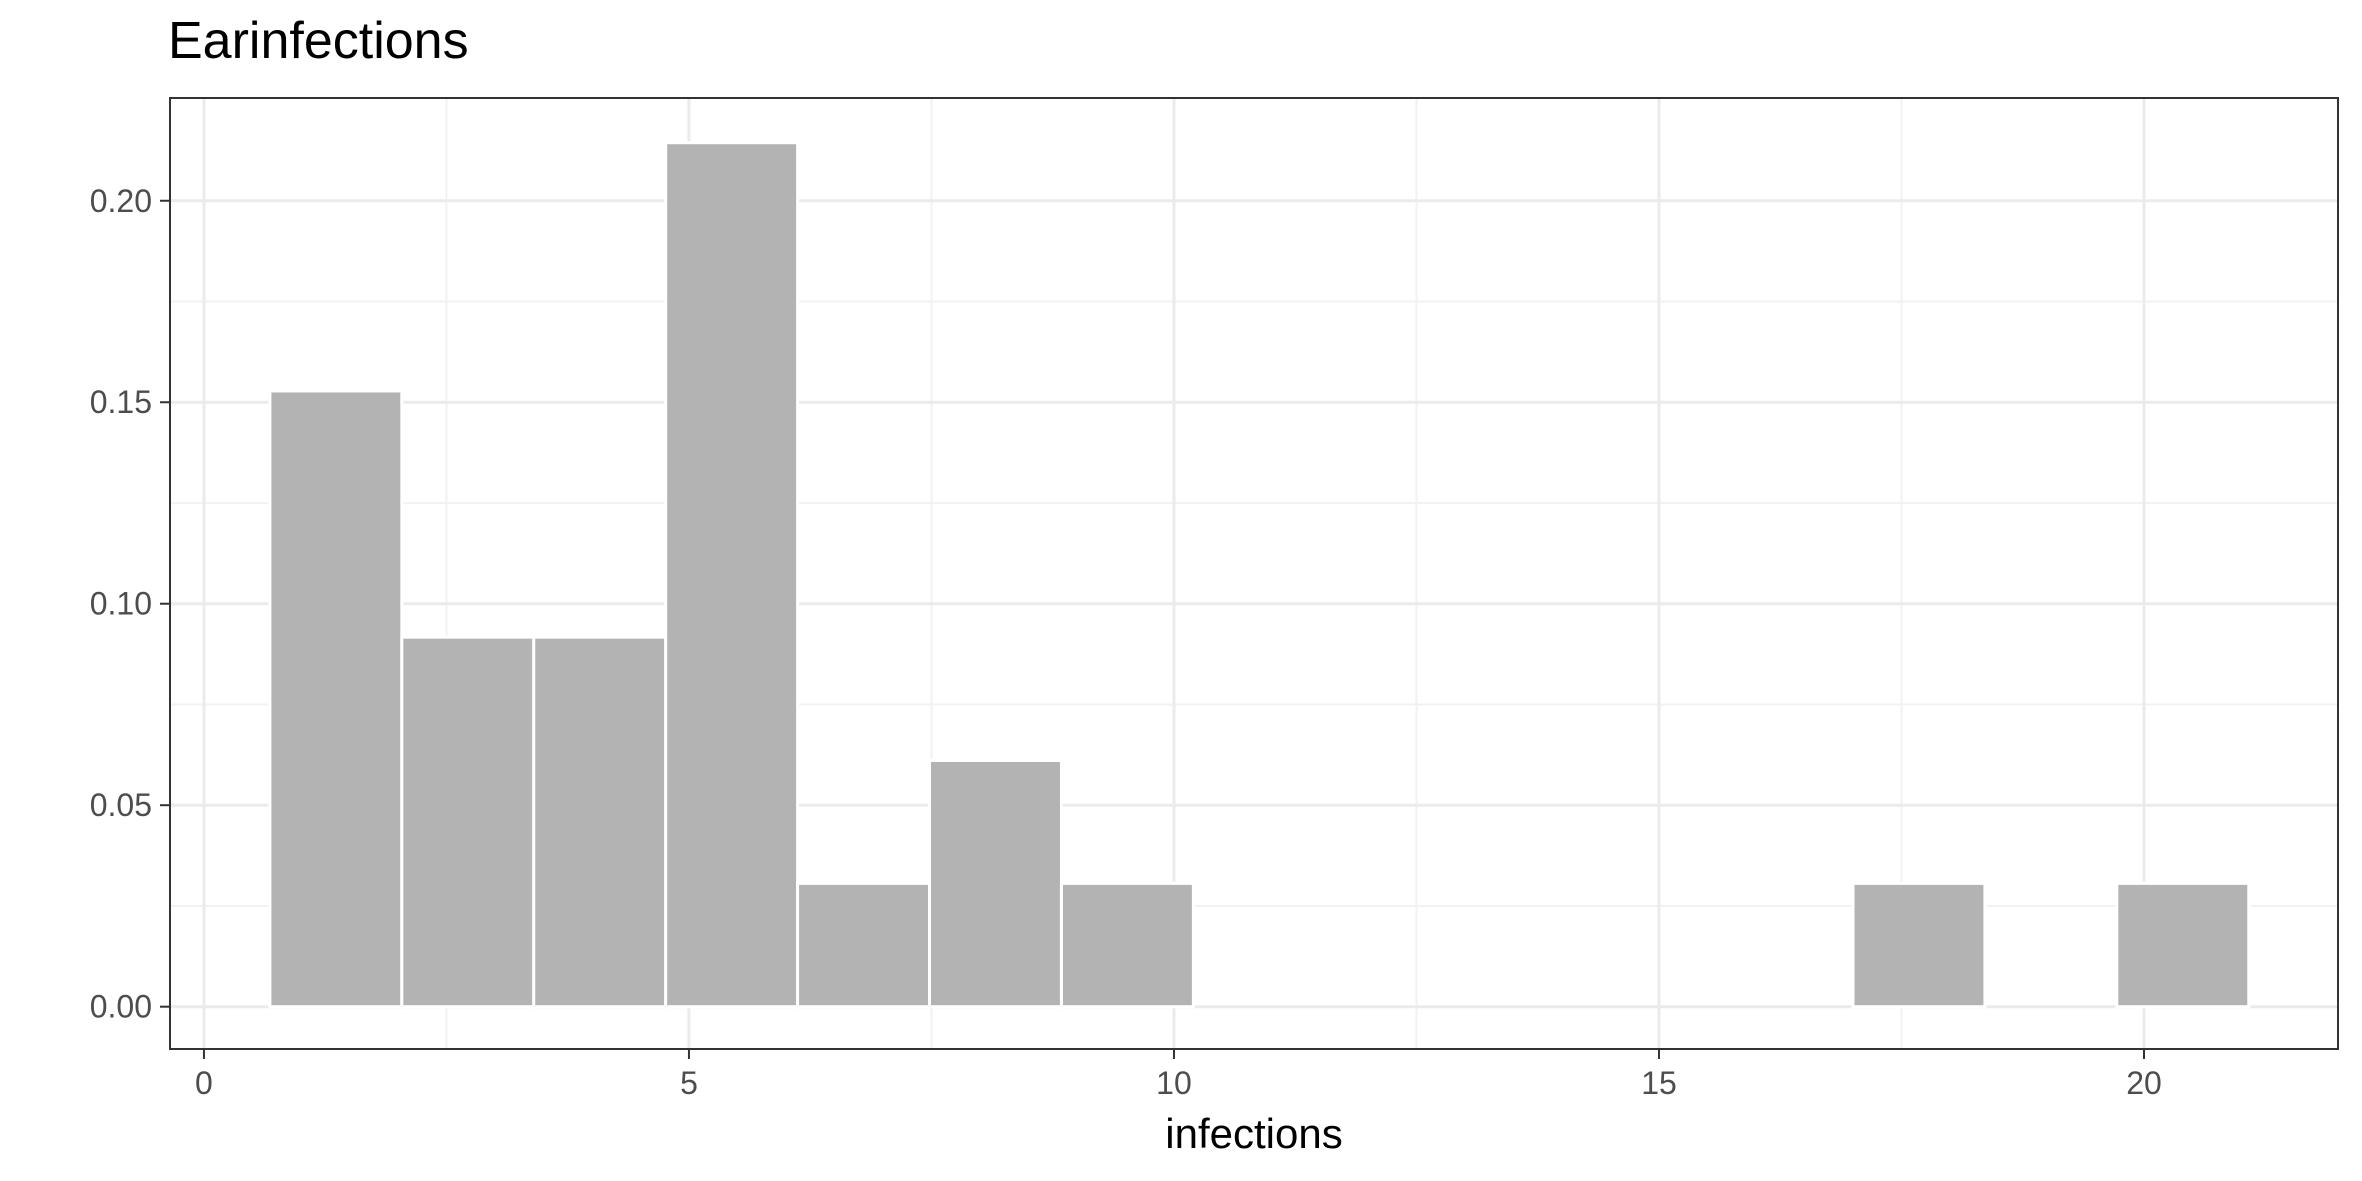 This screenshot has width=2362, height=1181. Describe the element at coordinates (689, 1083) in the screenshot. I see `x-tick-label: 5` at that location.